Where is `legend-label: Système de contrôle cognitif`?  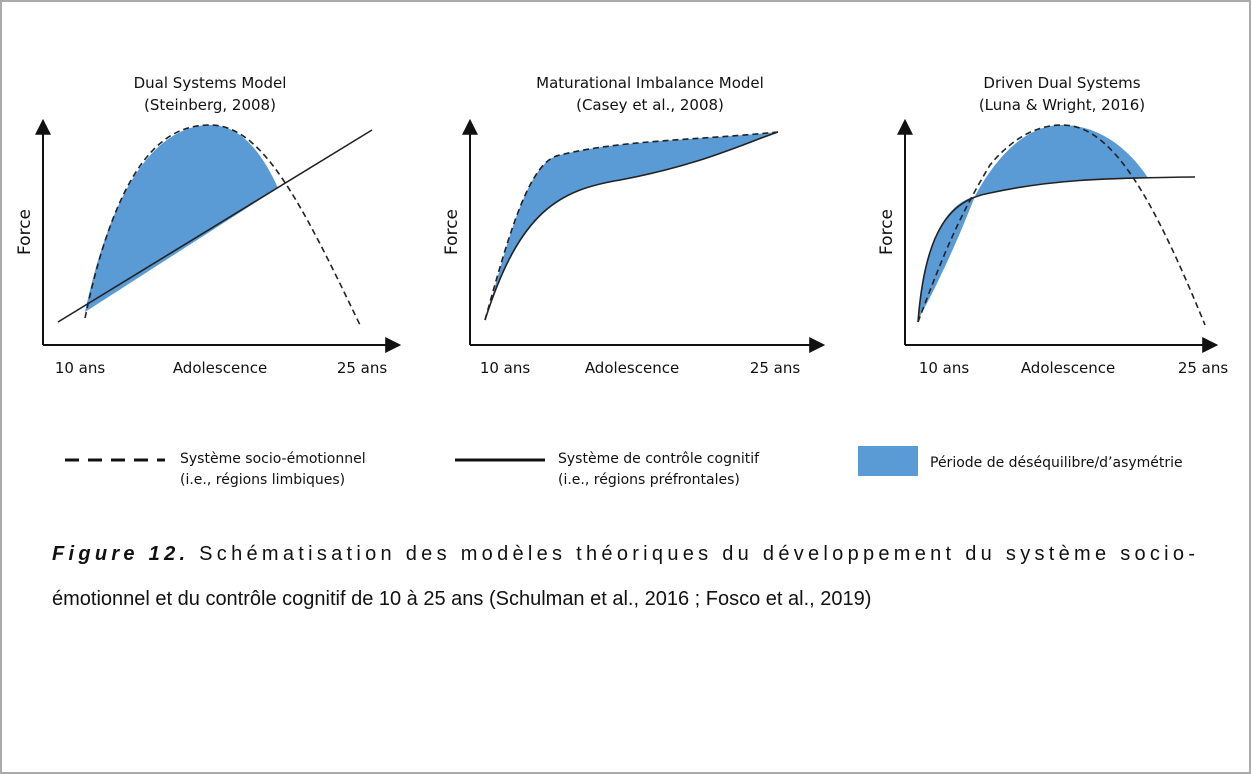
legend-label: Système de contrôle cognitif is located at coordinates (659, 459).